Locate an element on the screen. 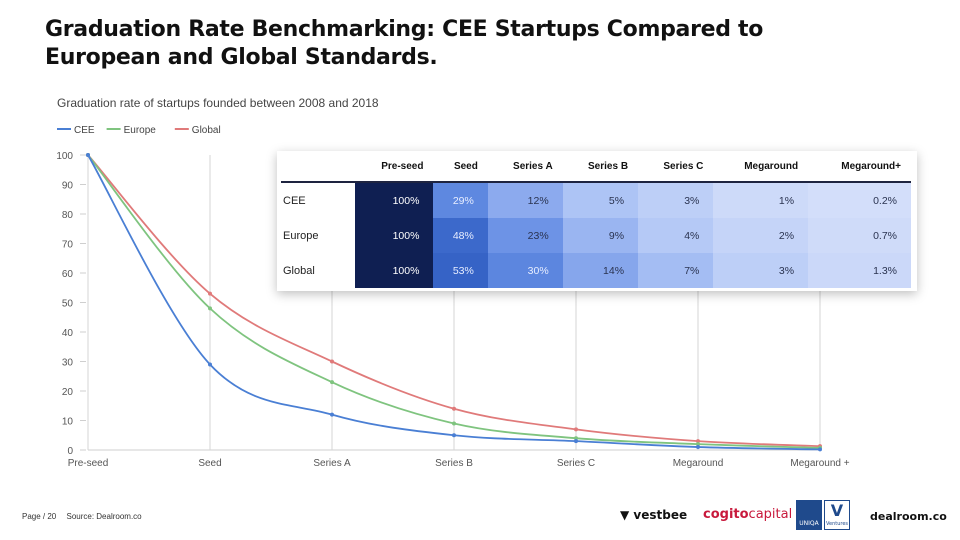 Image resolution: width=960 pixels, height=540 pixels. uniqa-ventures-logo: UNIQA V Ventures is located at coordinates (824, 515).